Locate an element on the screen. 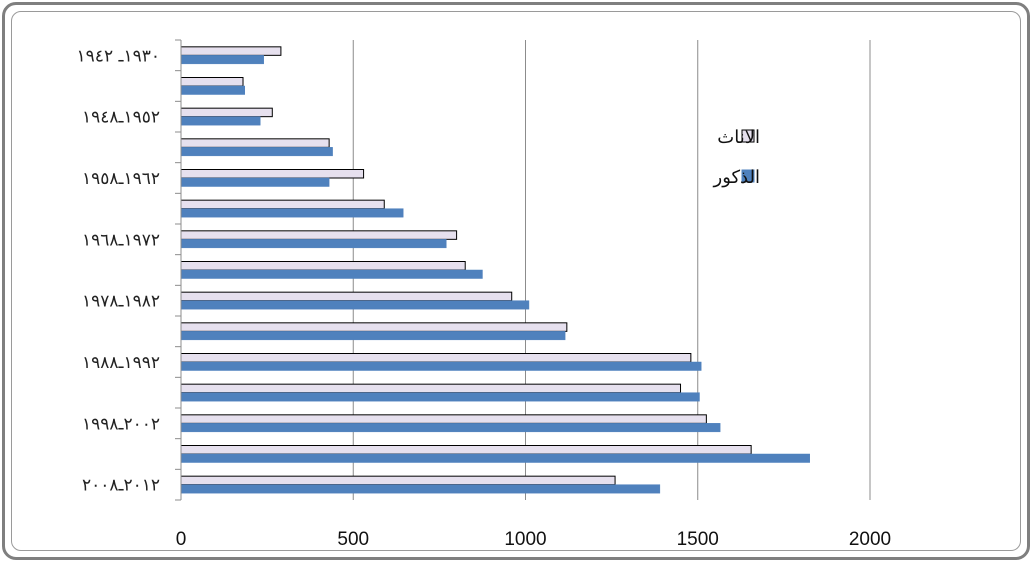 The image size is (1036, 565). x-tick-labels: 0 500 1000 1500 2000 is located at coordinates (533, 539).